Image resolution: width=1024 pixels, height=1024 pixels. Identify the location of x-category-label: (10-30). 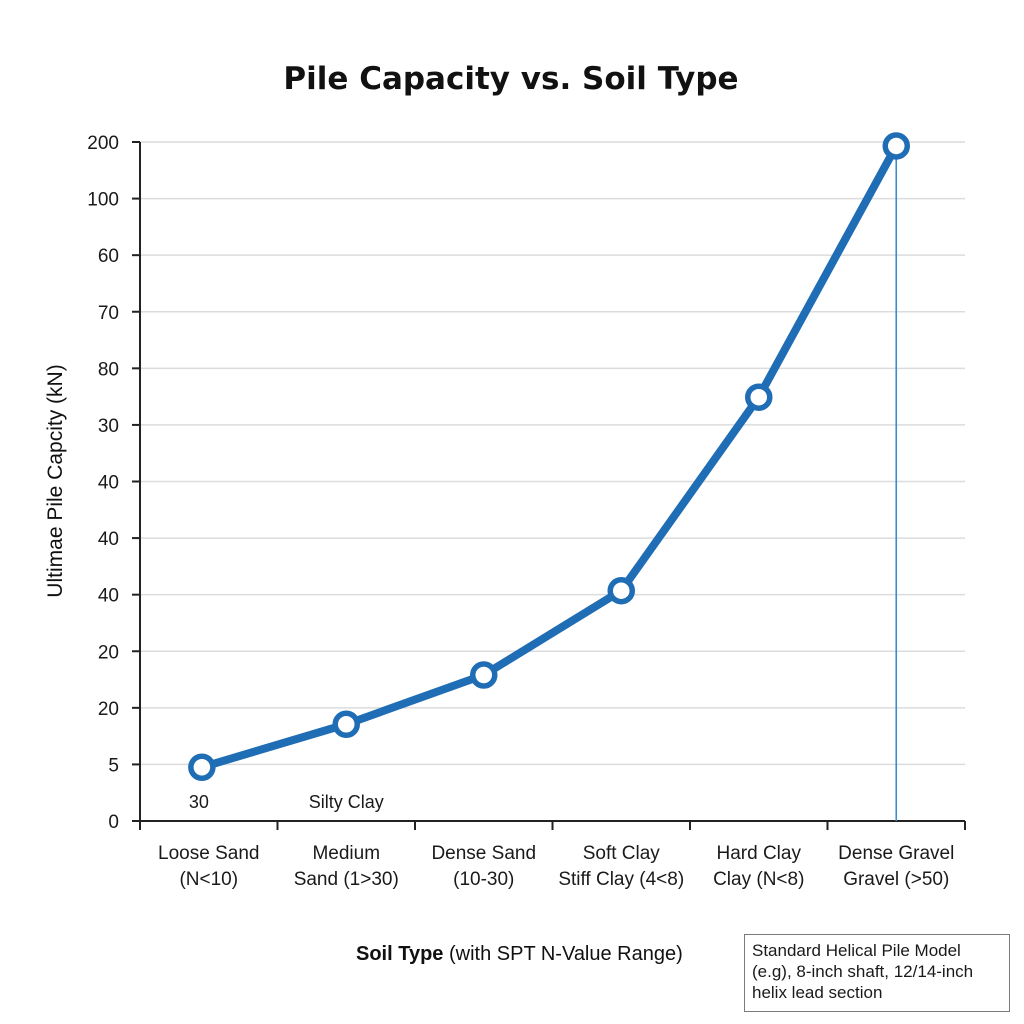
(483, 879).